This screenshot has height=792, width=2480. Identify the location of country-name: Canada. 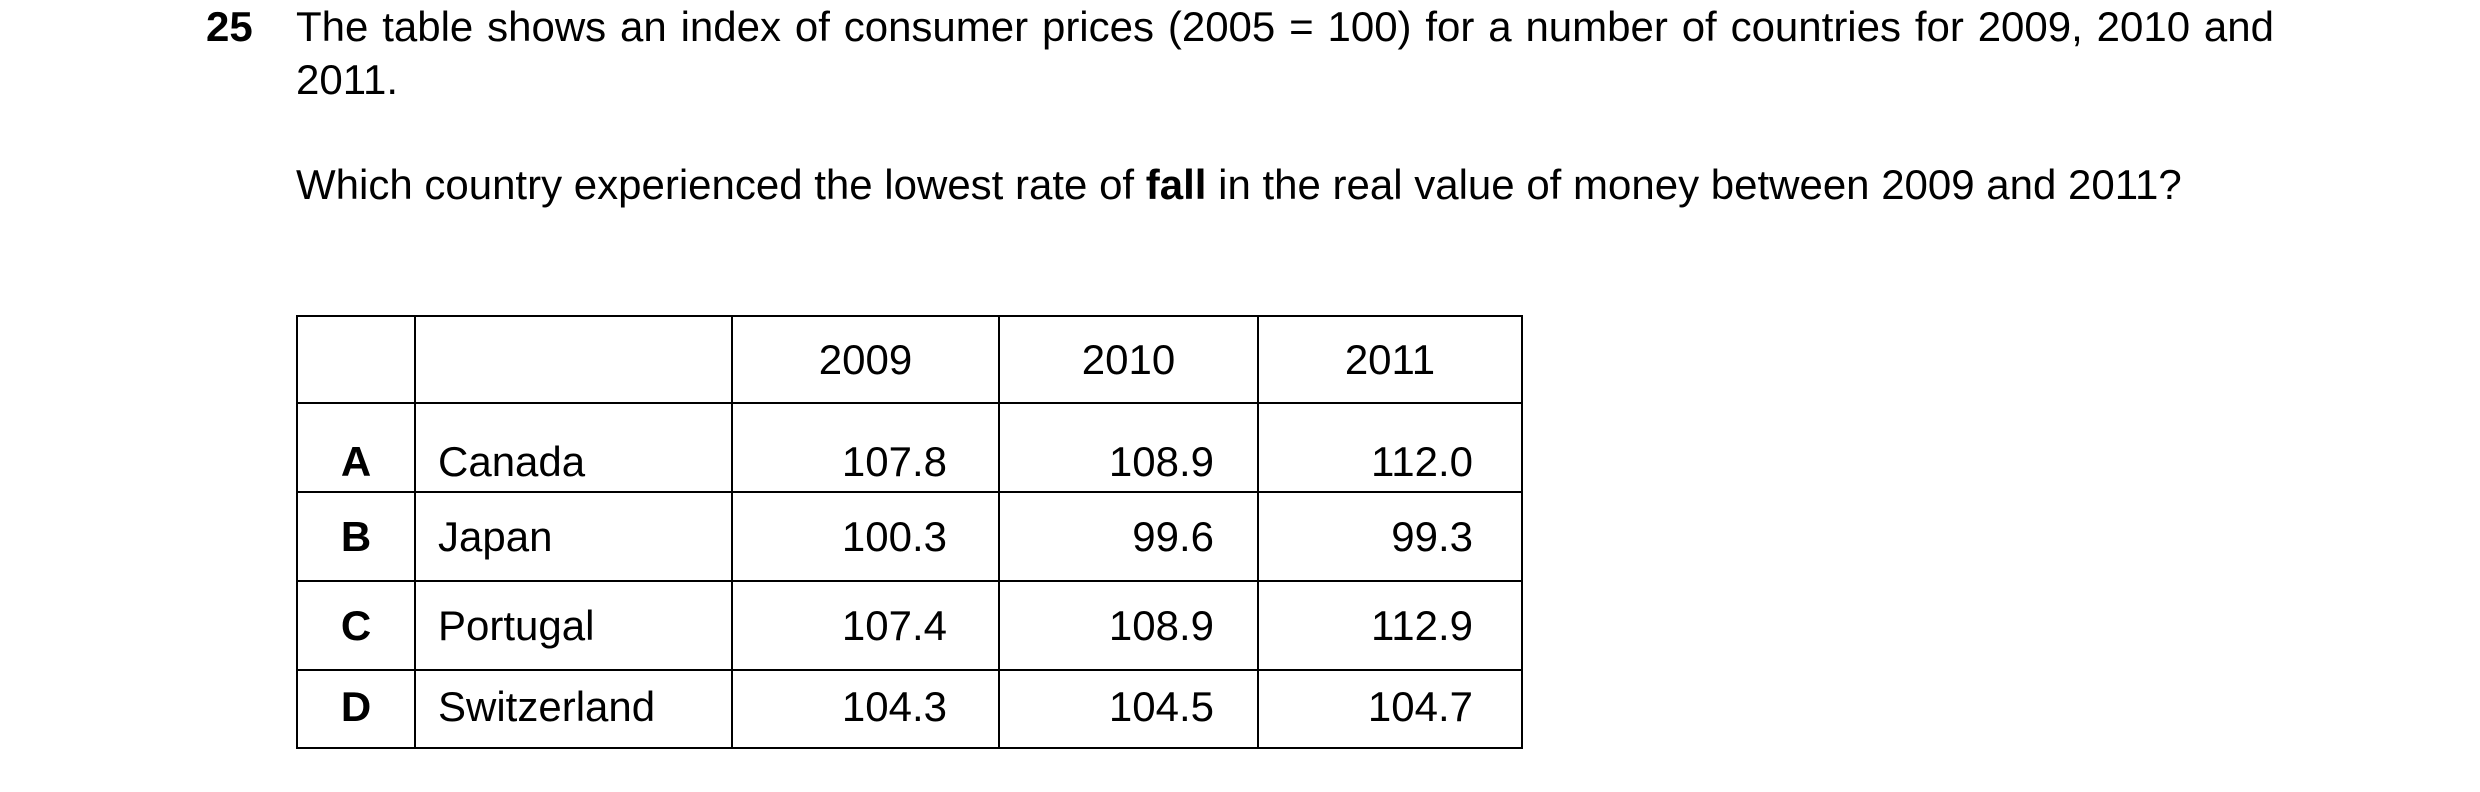
(573, 447).